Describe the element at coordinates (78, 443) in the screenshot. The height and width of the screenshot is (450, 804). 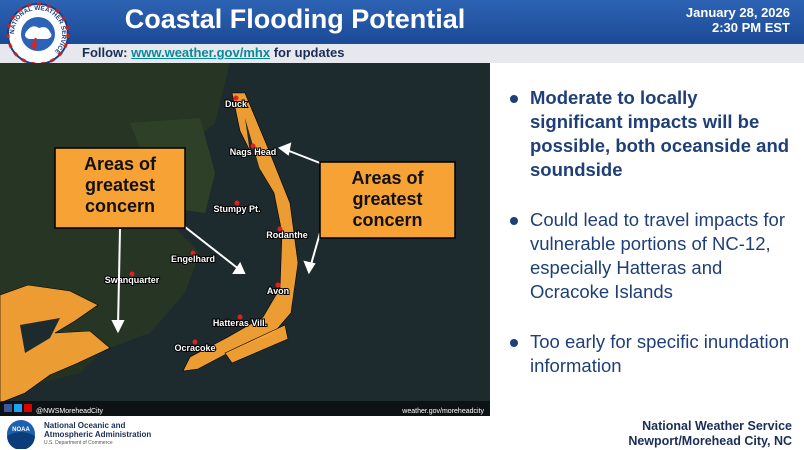
I see `doc-line: U.S. Department of Commerce` at that location.